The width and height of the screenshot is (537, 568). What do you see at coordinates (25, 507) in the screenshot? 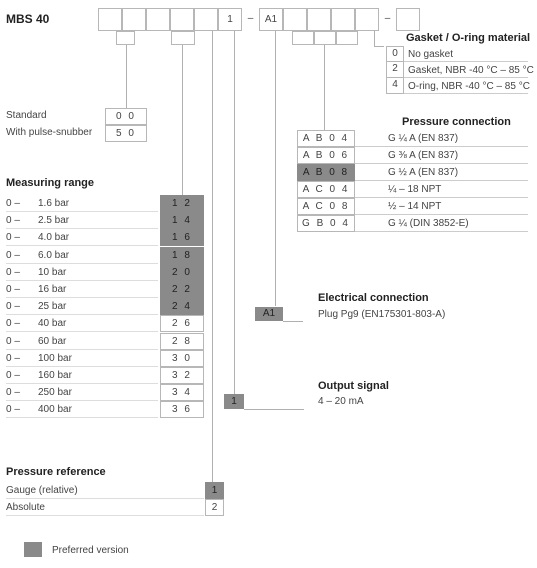
I see `pressure-reference-label: Absolute` at bounding box center [25, 507].